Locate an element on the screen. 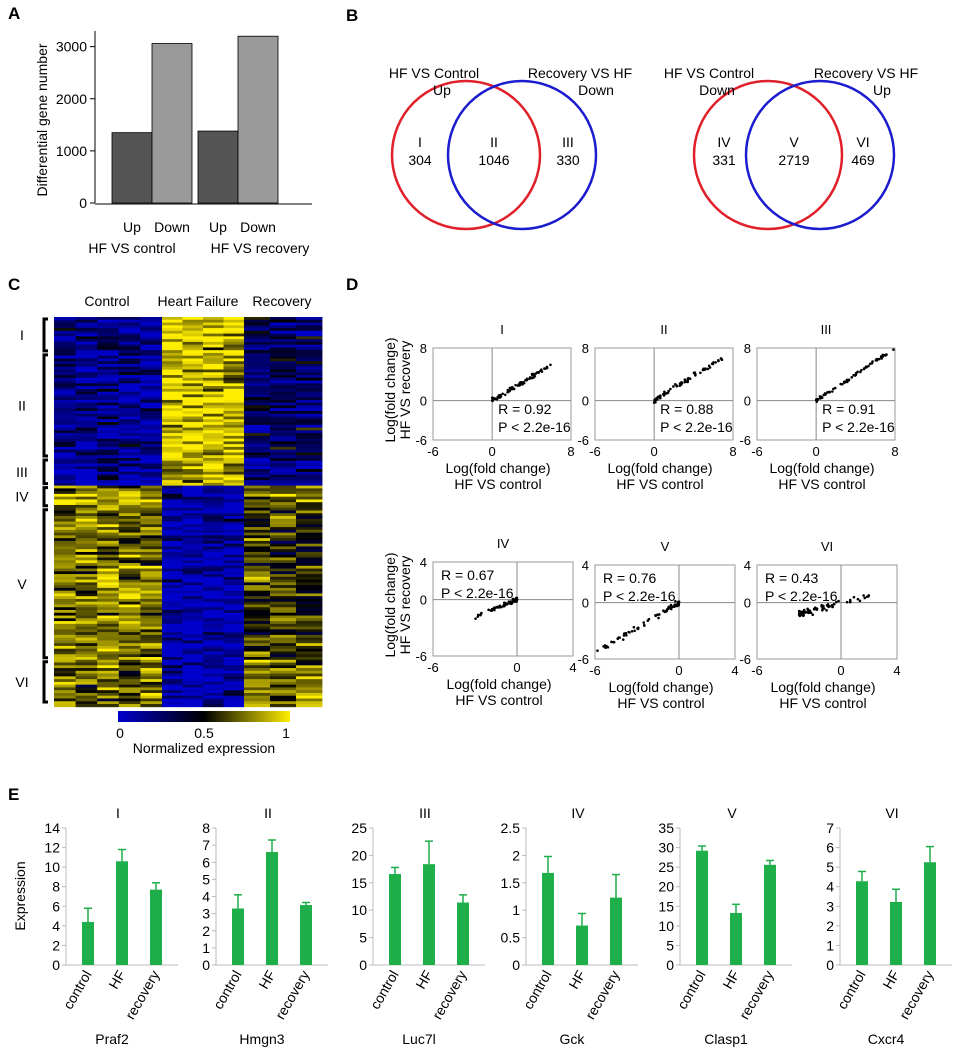 This screenshot has width=957, height=1053. x-tick-label: 0 is located at coordinates (654, 451).